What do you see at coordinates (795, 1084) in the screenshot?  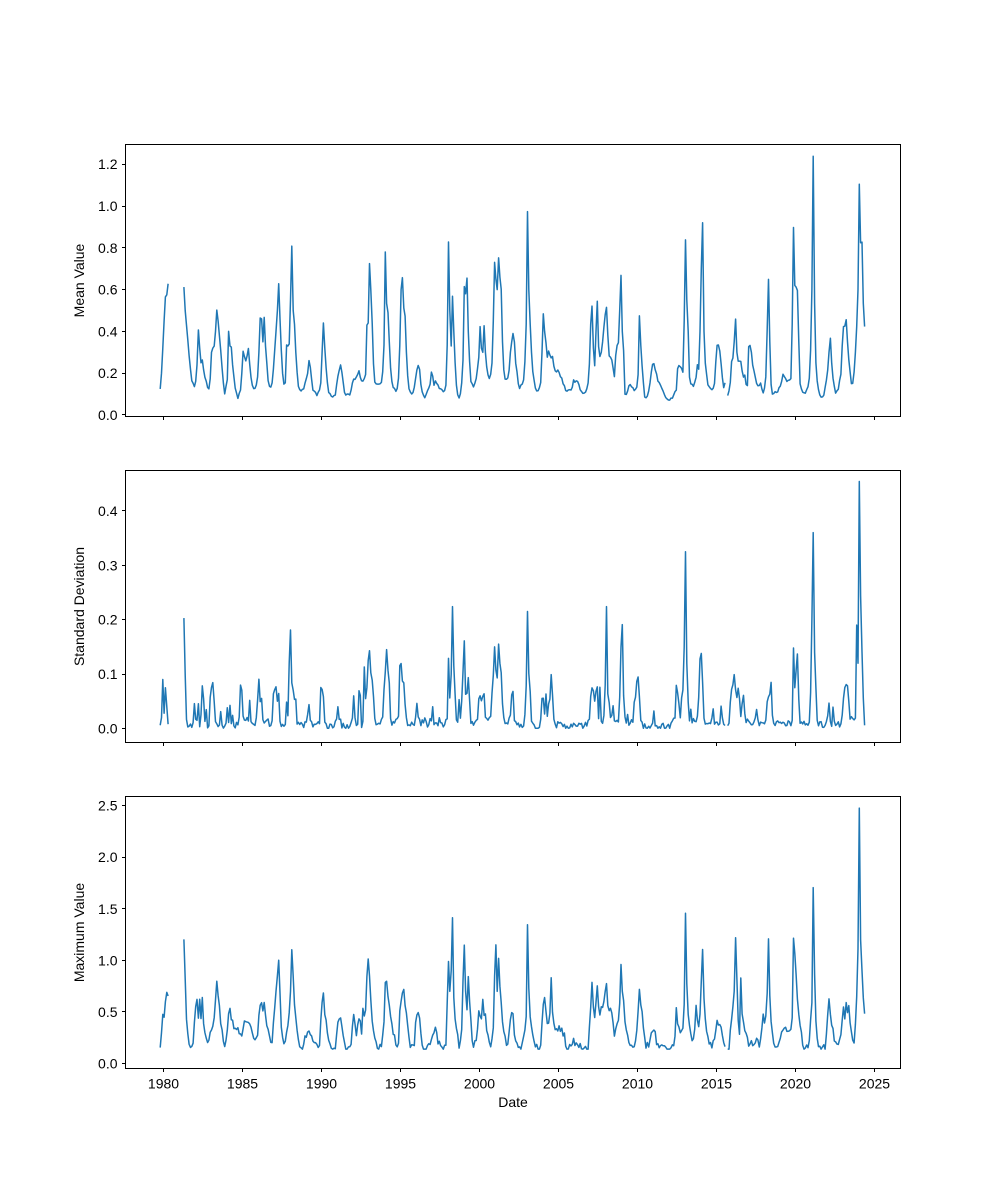 I see `svg-text: 2020` at bounding box center [795, 1084].